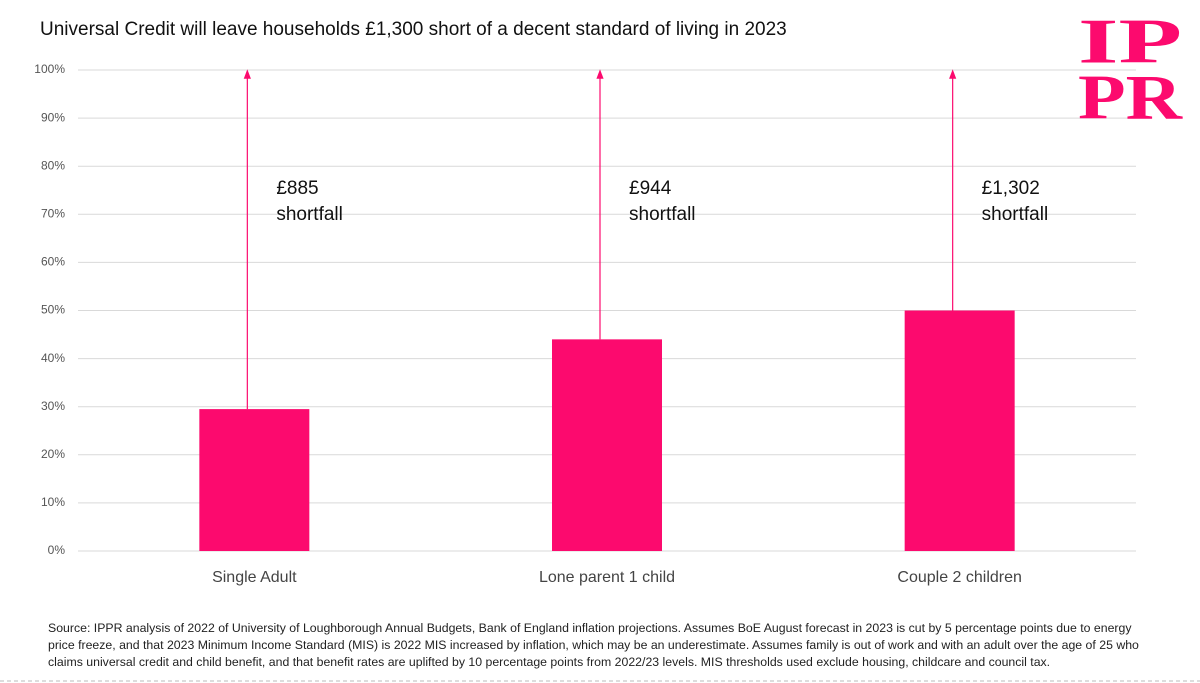 Image resolution: width=1200 pixels, height=683 pixels. I want to click on y-tick-label: 40%, so click(53, 358).